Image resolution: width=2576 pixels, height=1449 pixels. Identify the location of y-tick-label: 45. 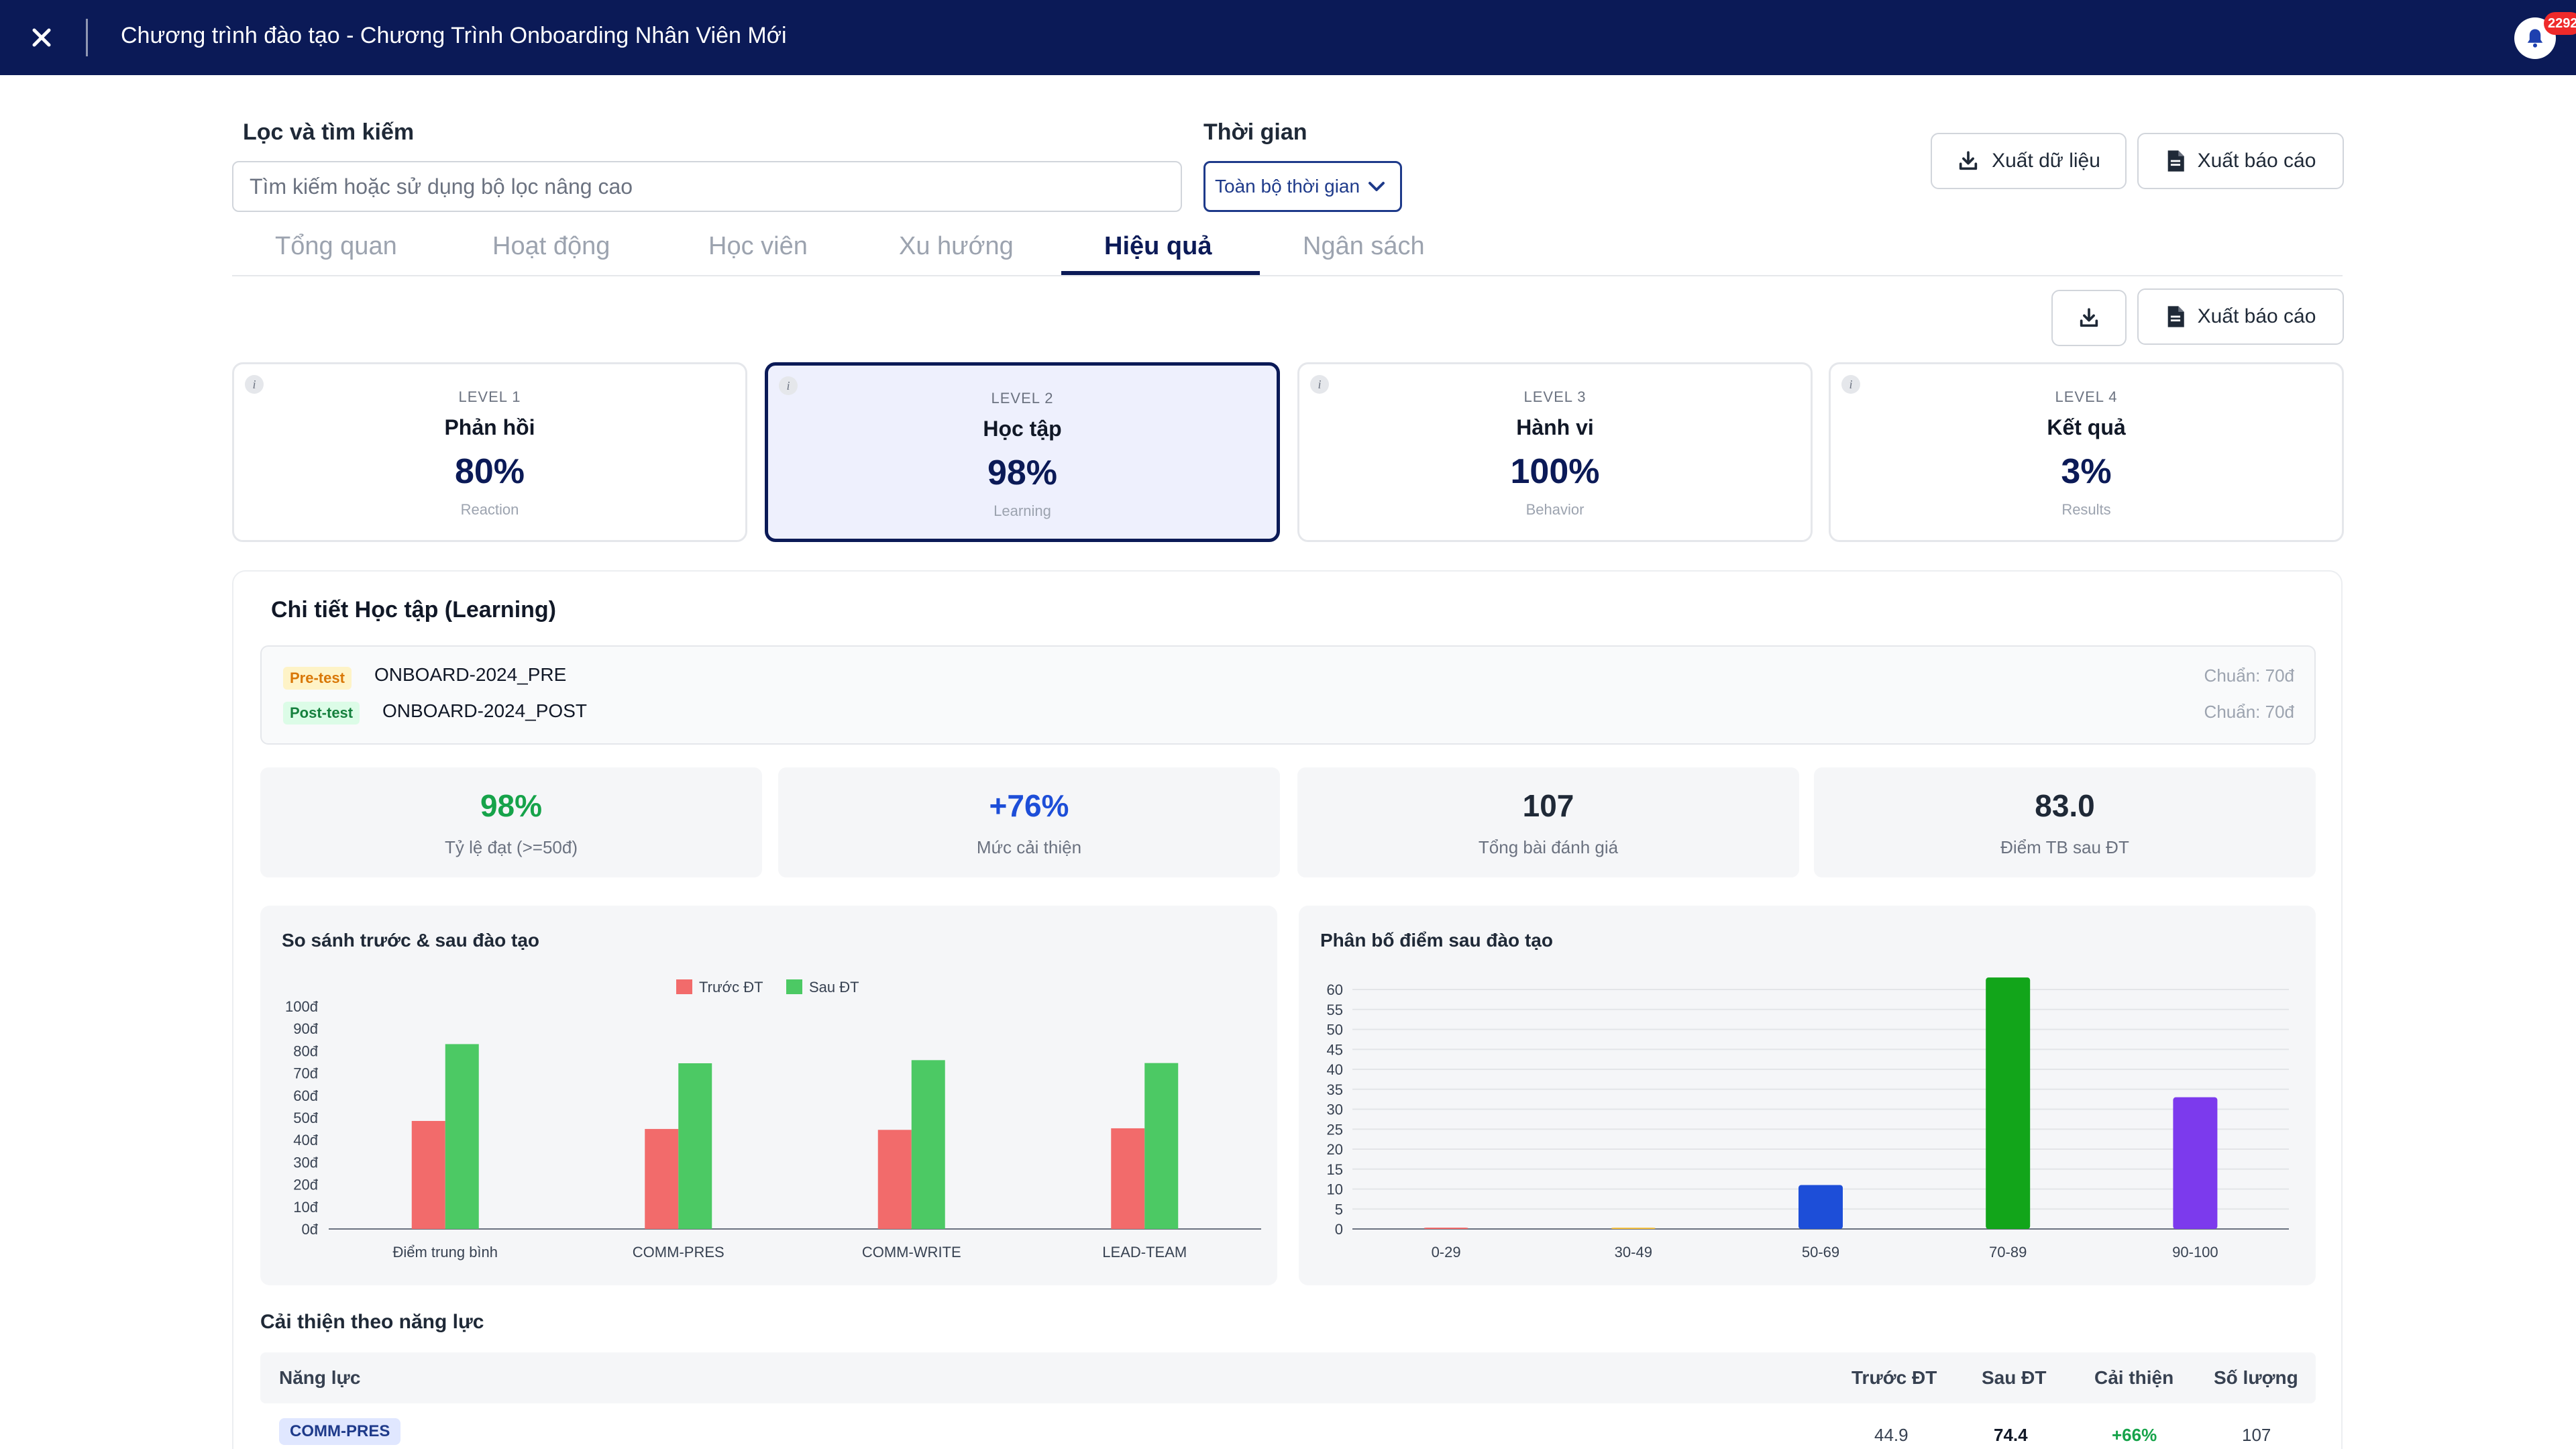
(1335, 1049).